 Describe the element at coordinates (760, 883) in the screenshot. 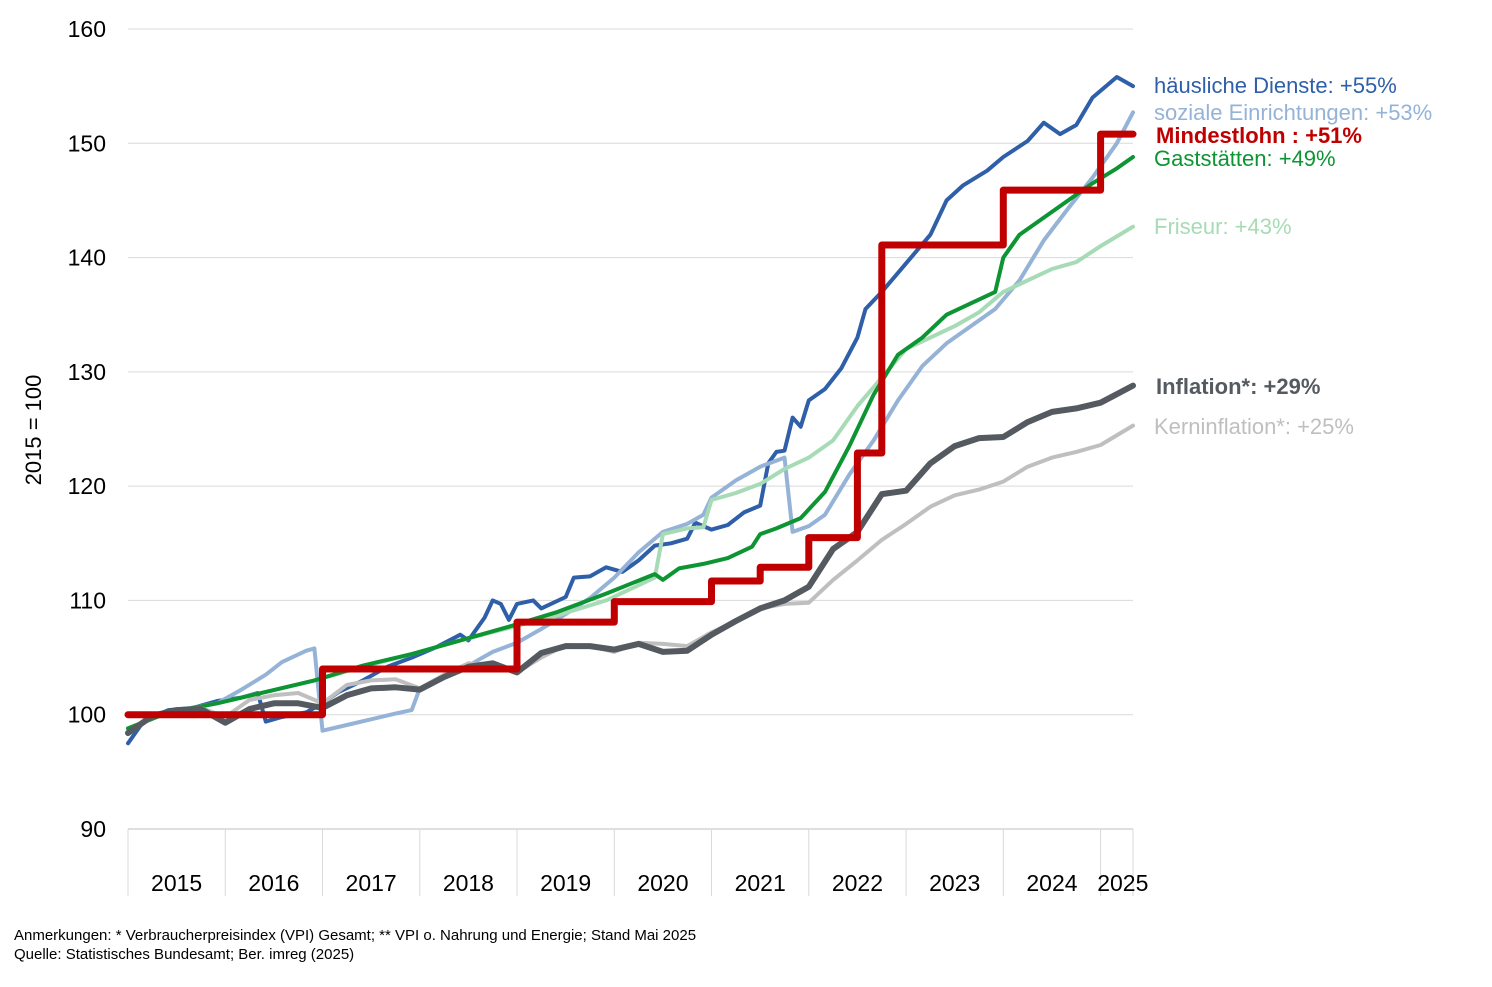

I see `x-tick-label: 2021` at that location.